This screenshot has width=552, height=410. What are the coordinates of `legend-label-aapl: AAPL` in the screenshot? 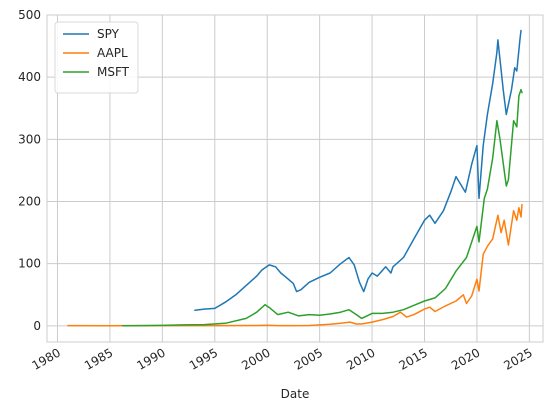 It's located at (112, 53).